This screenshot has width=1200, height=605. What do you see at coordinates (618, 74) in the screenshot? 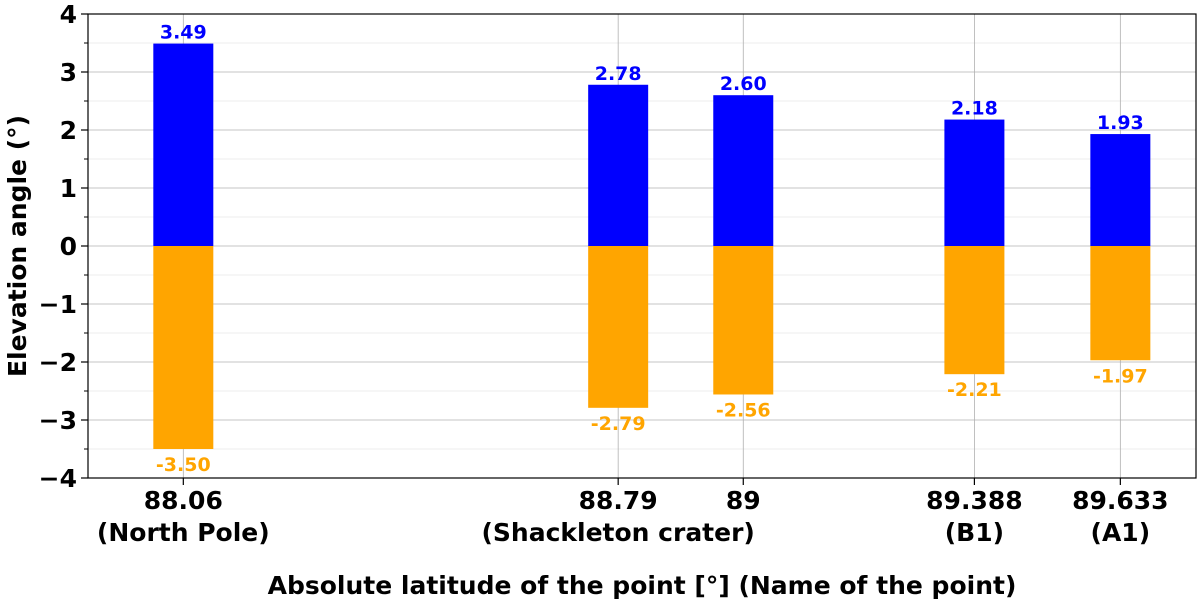
I see `bar-upper-value-label: 2.78` at bounding box center [618, 74].